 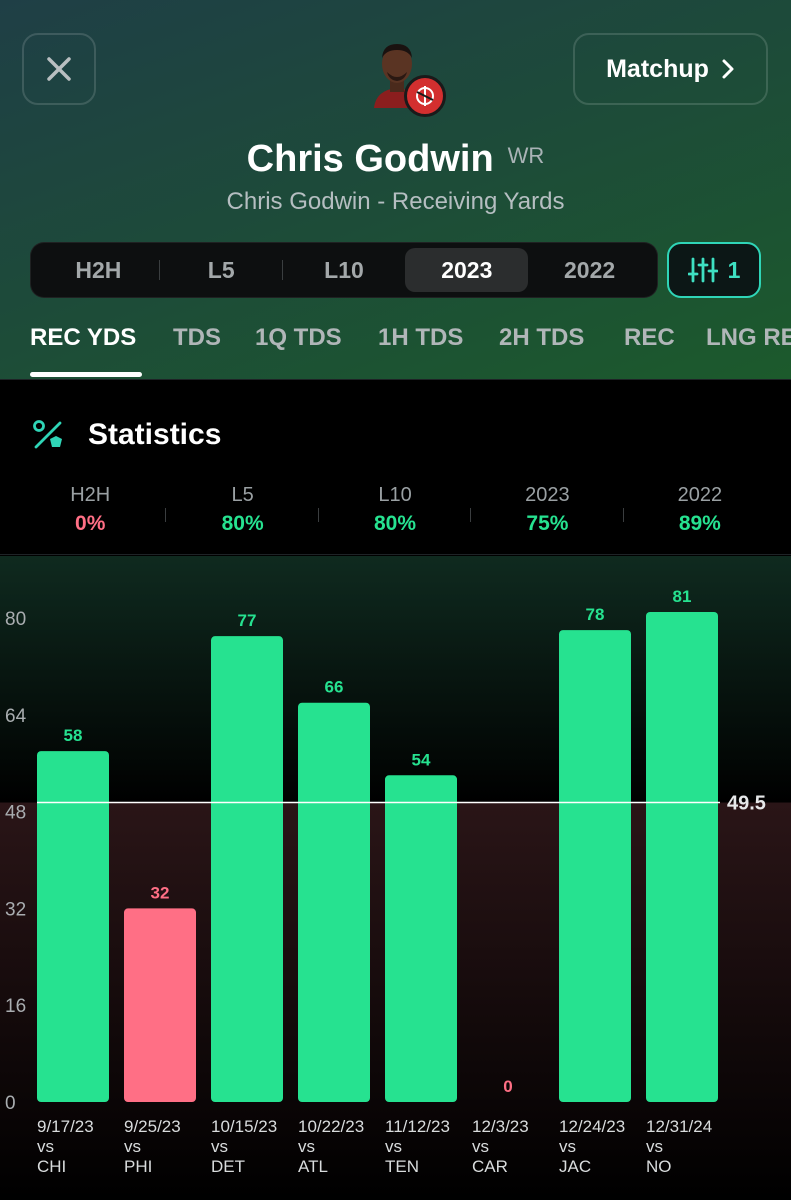 I want to click on stats-summary: H2H 0% L5 80% L10 80% 2023 75% 2022 89%, so click(x=395, y=514).